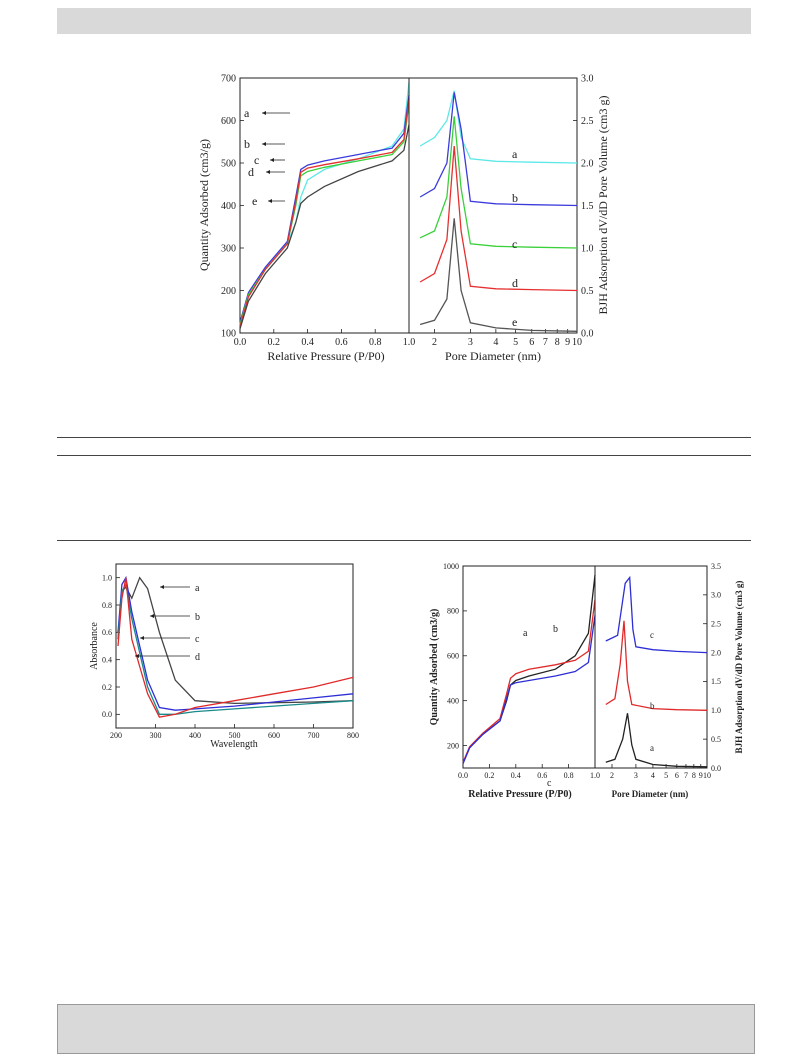 The image size is (793, 1057). Describe the element at coordinates (470, 342) in the screenshot. I see `x-tick-label: 3` at that location.